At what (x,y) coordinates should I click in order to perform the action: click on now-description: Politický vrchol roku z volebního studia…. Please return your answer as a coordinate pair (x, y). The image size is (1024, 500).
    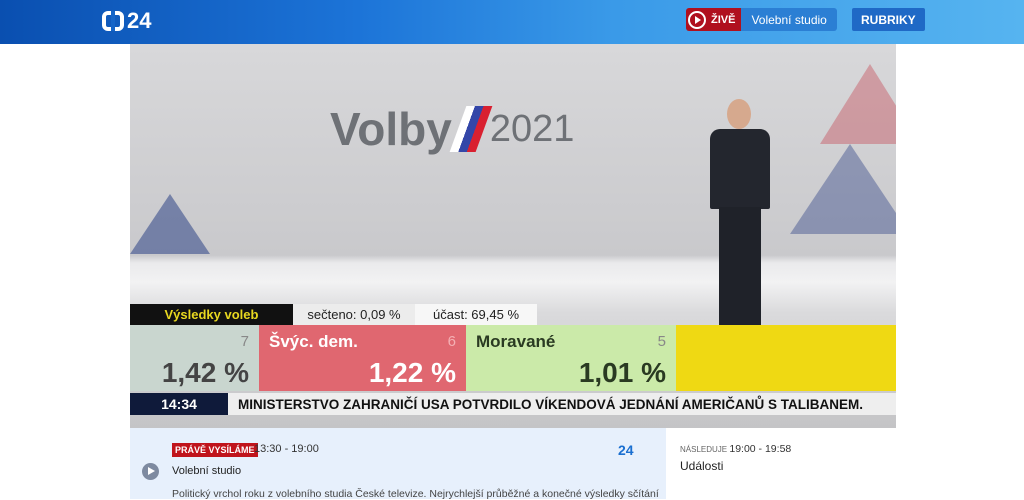
    Looking at the image, I should click on (415, 494).